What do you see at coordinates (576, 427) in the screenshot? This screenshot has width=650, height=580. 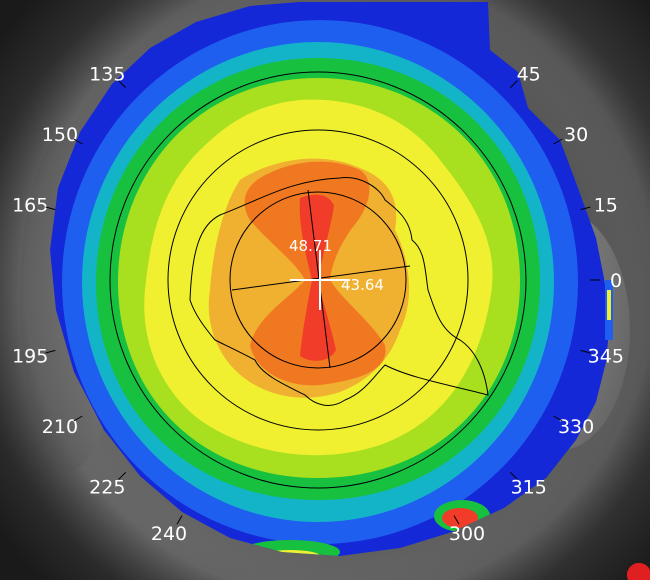 I see `meridian-label-330: 330` at bounding box center [576, 427].